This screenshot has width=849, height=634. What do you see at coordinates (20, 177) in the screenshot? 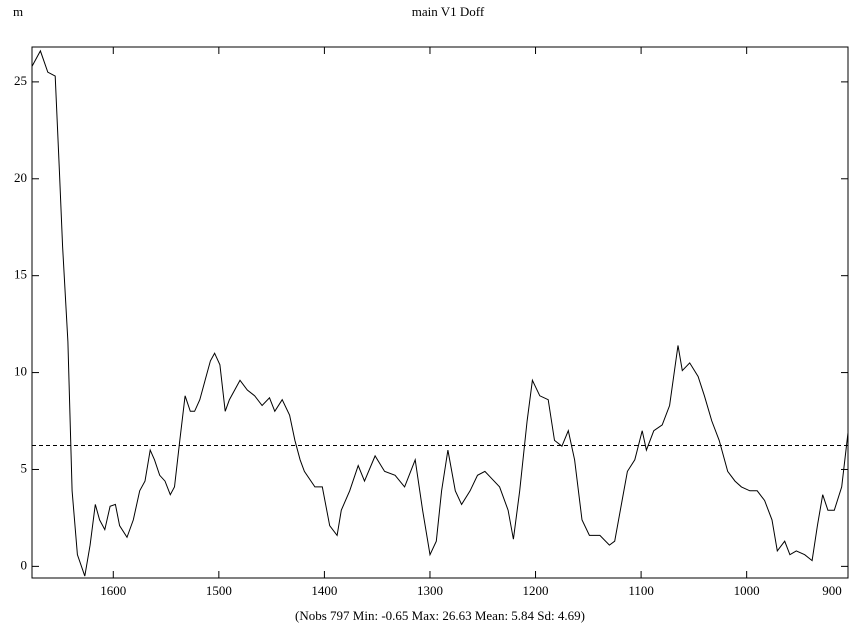
I see `y-tick-label: 20` at bounding box center [20, 177].